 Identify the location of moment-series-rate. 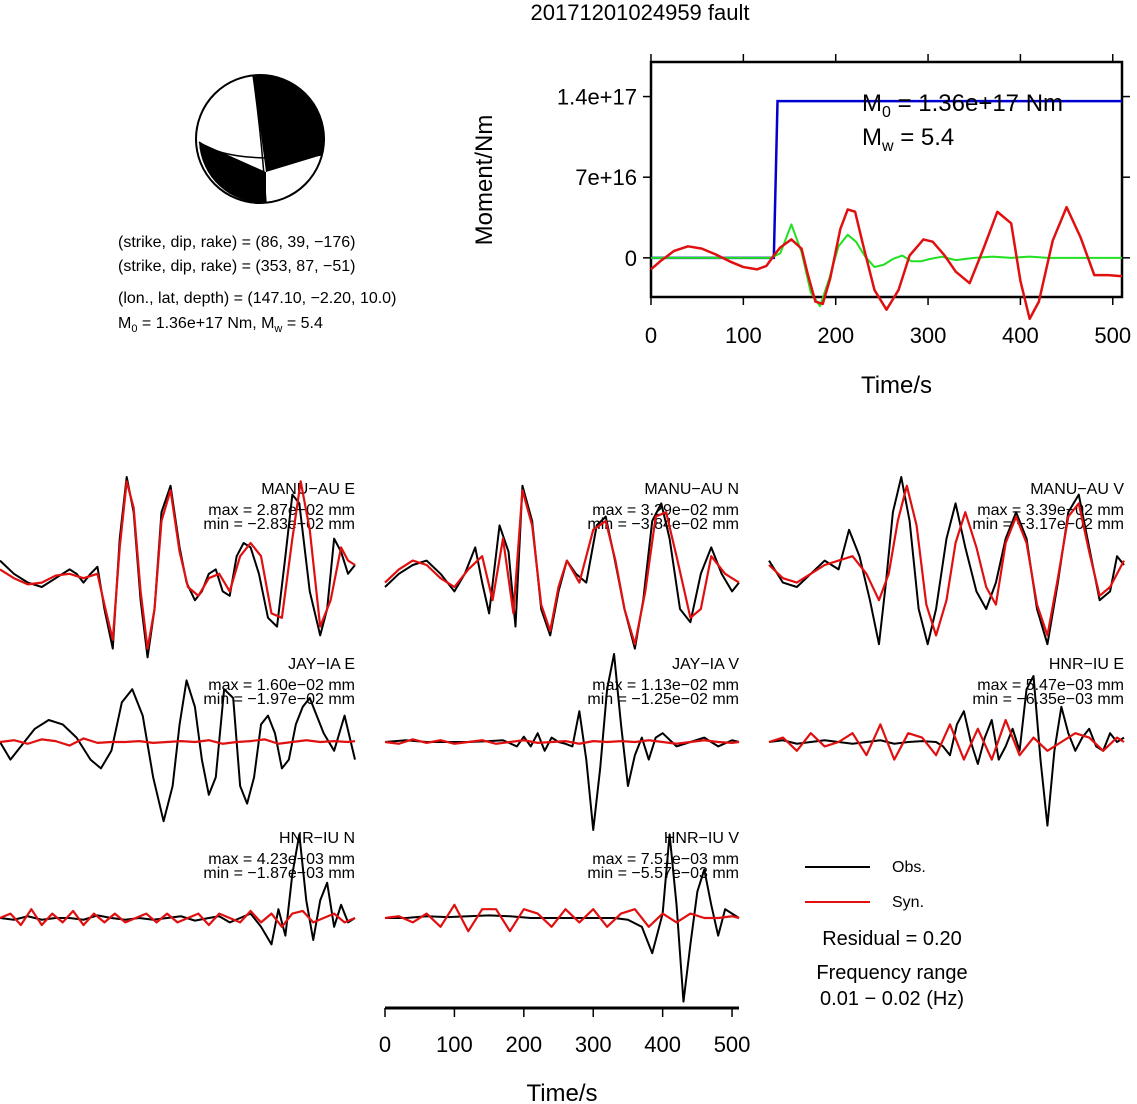
(886, 265).